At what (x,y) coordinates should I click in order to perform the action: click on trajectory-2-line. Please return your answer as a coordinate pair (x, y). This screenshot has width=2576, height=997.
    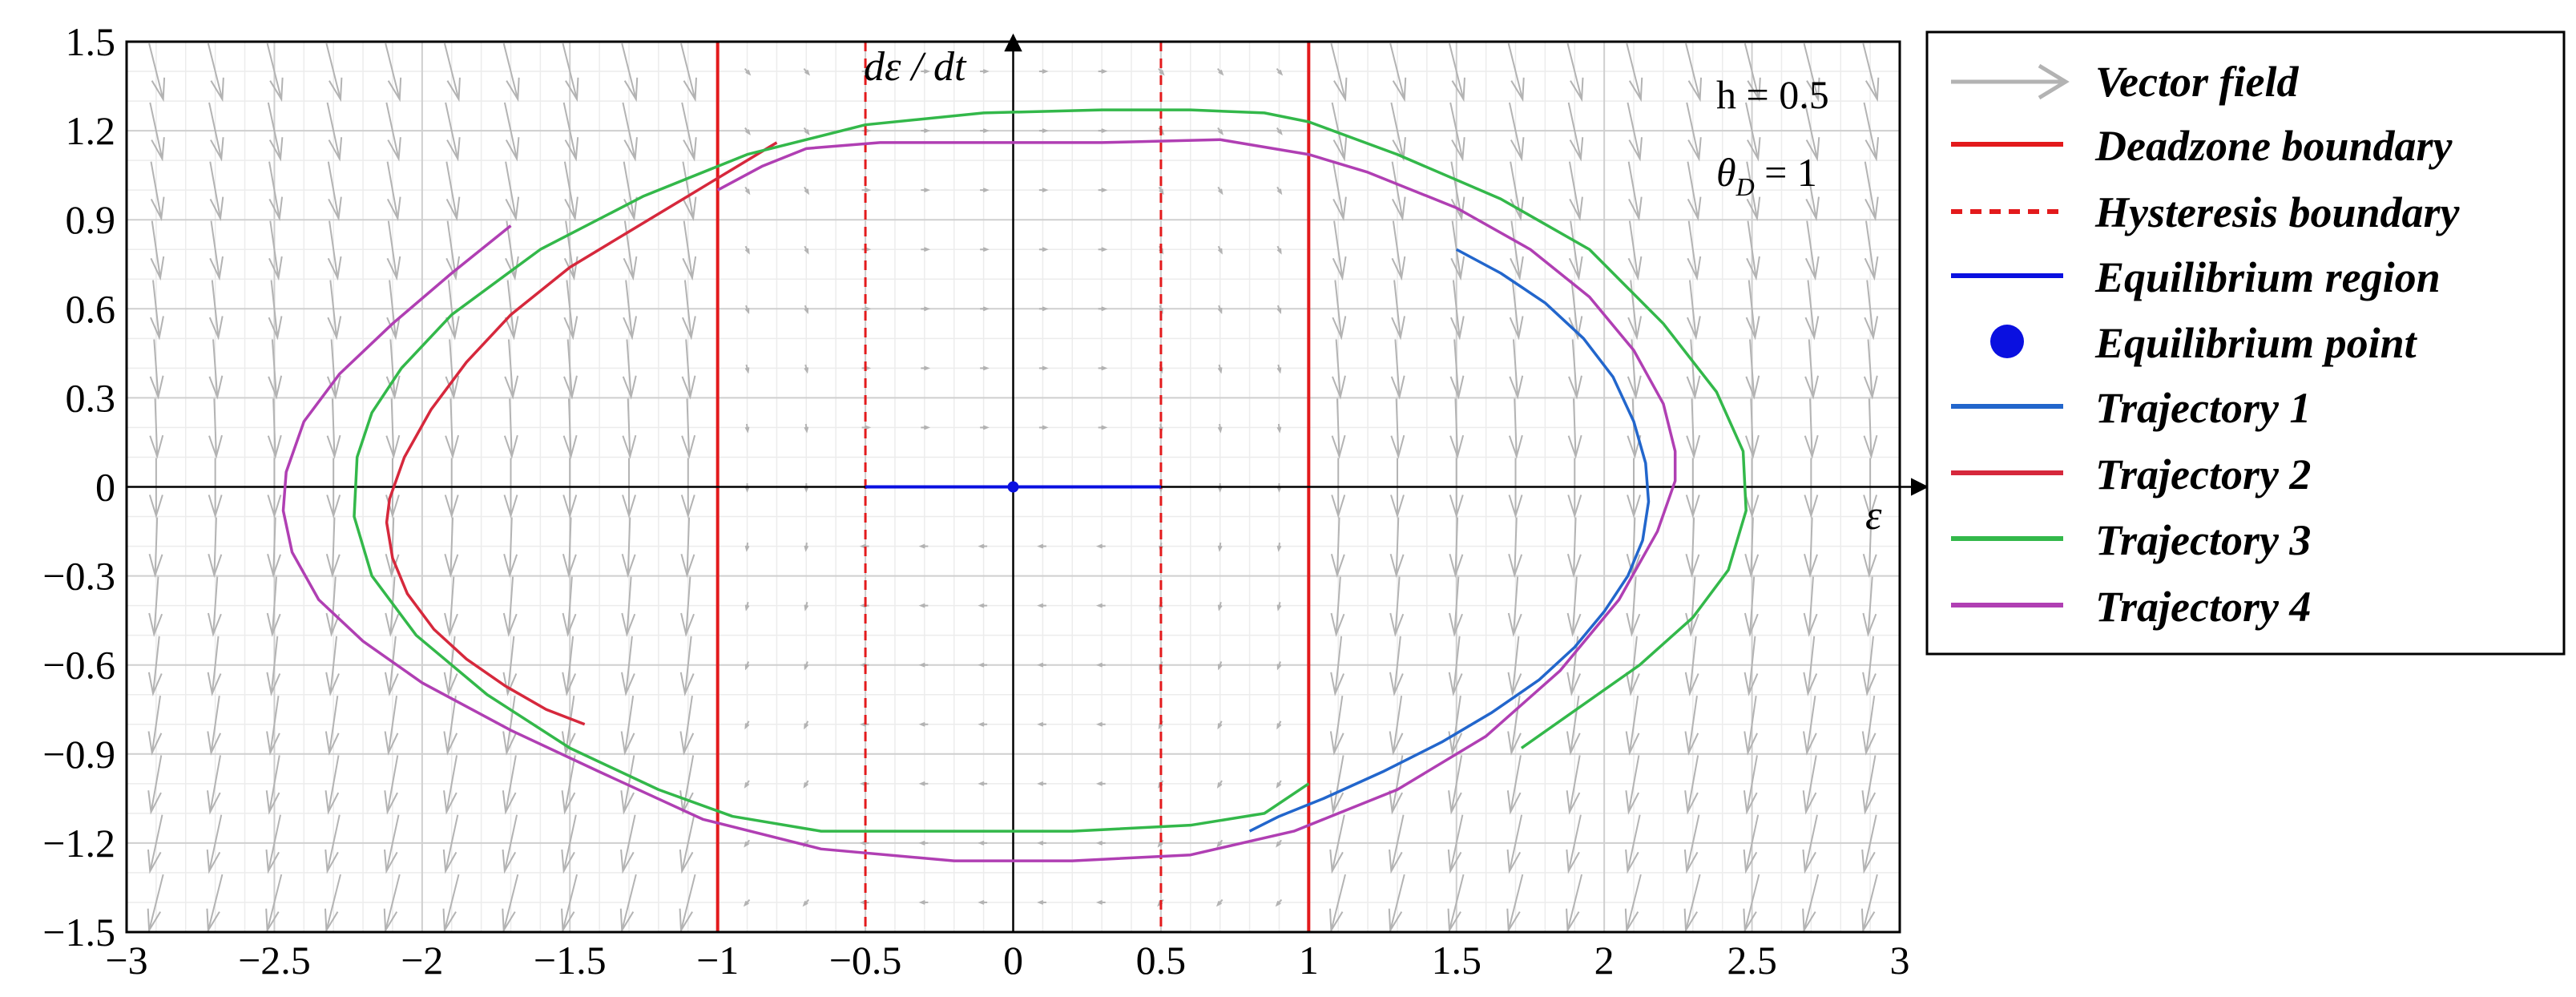
    Looking at the image, I should click on (581, 433).